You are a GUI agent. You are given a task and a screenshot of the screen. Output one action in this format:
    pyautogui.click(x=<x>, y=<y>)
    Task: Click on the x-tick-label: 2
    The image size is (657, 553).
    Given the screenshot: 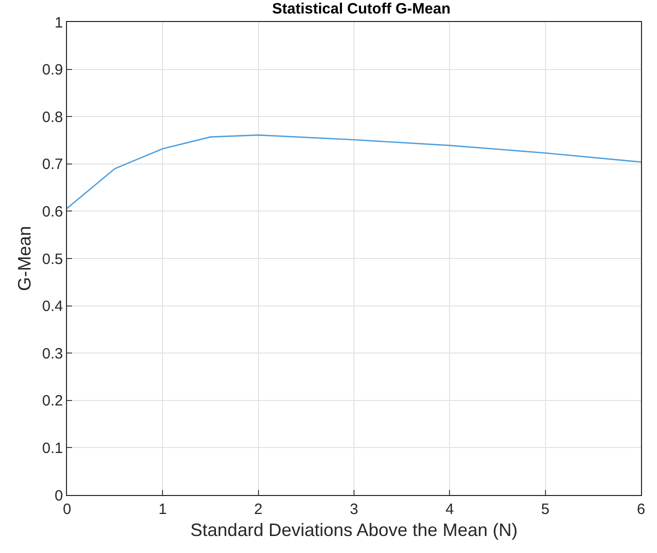 What is the action you would take?
    pyautogui.click(x=258, y=509)
    